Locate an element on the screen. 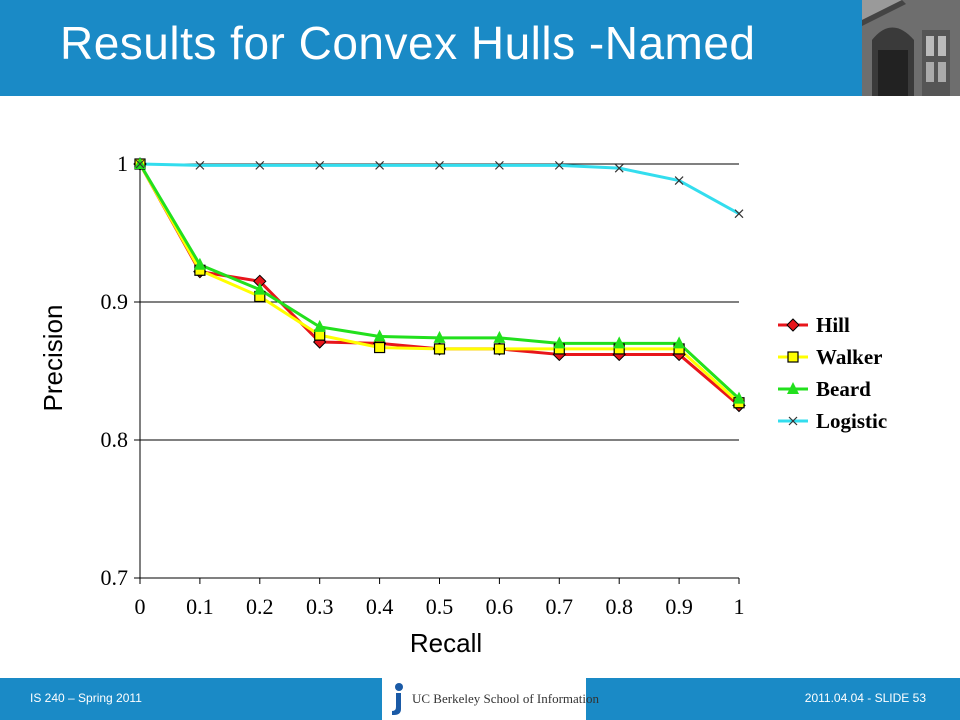 This screenshot has height=720, width=960. legend-label-walker: Walker is located at coordinates (849, 357).